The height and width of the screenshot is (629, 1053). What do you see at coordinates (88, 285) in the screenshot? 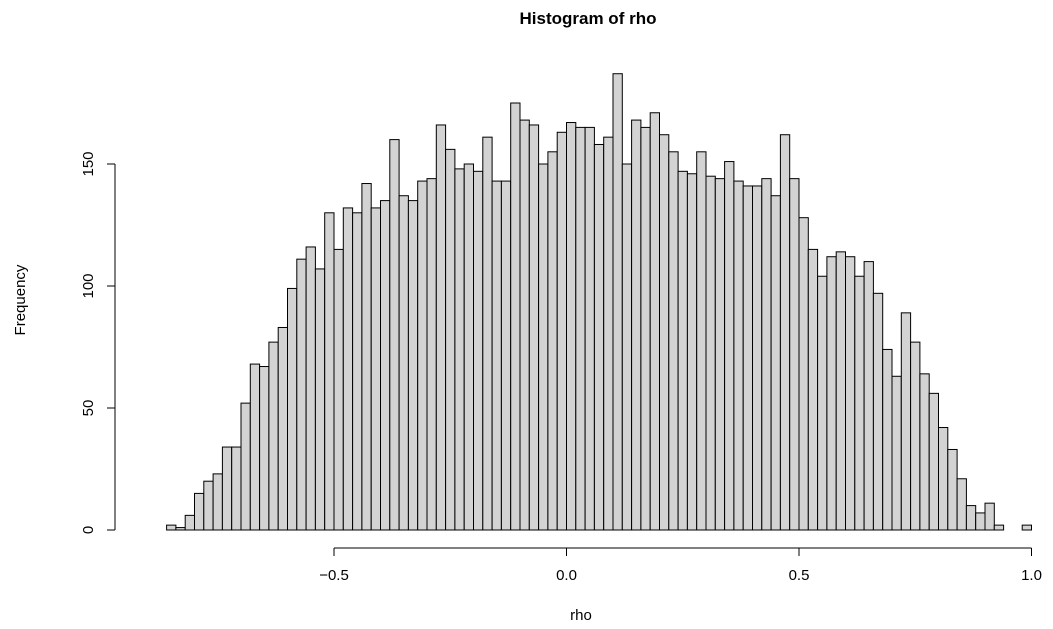
I see `y-tick-label: 100` at bounding box center [88, 285].